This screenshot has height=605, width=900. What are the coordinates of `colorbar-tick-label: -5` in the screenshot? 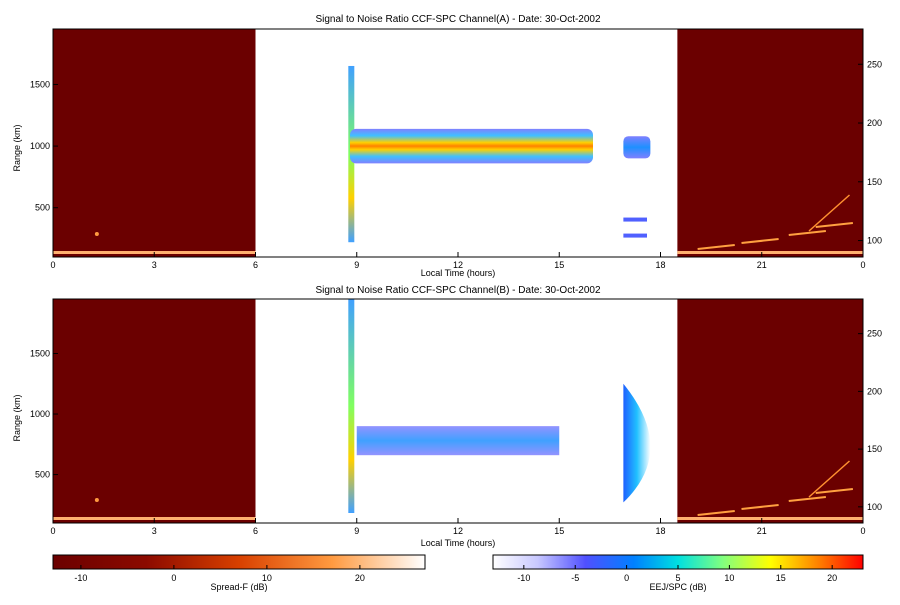 It's located at (575, 578).